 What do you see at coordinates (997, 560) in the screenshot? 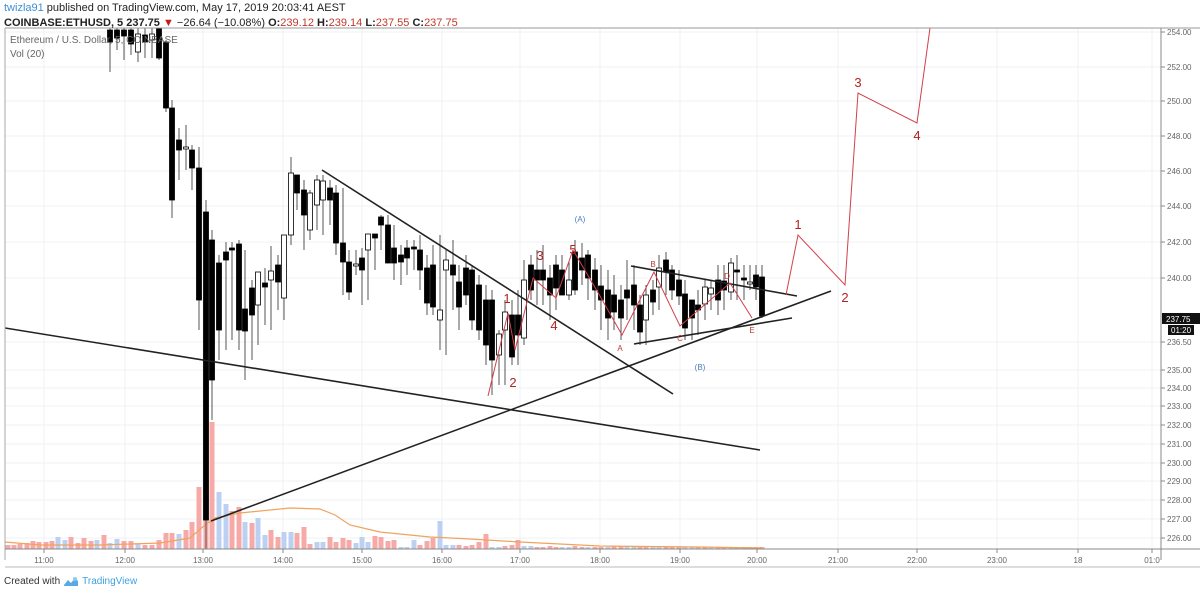
I see `x-tick-label: 23:00` at bounding box center [997, 560].